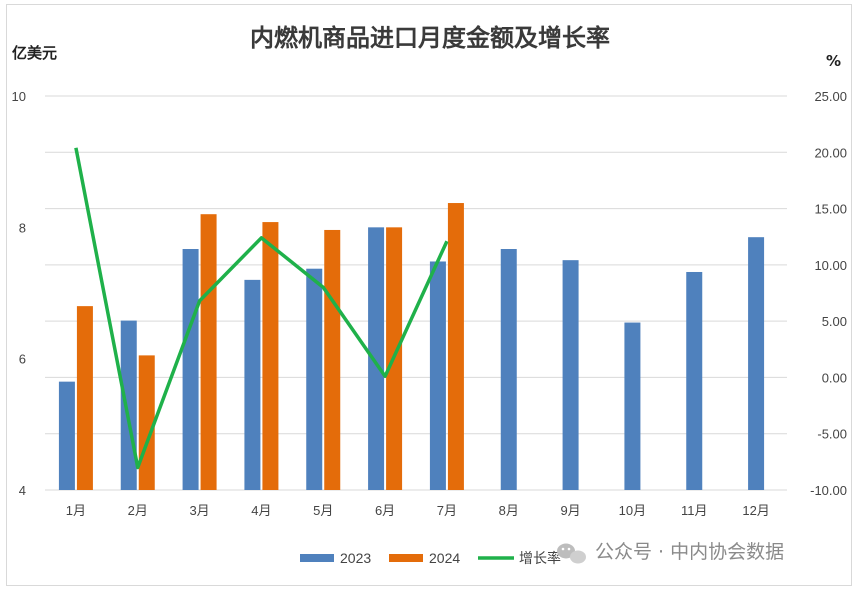 The height and width of the screenshot is (591, 859). I want to click on left-tick-label: 8, so click(22, 227).